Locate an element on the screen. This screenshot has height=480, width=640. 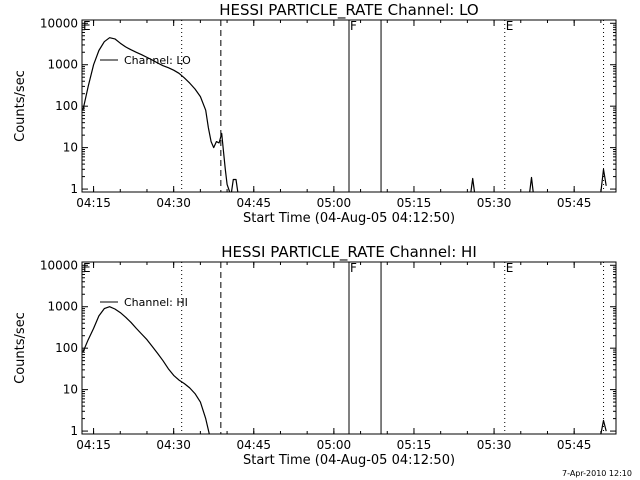
legend-label: Channel: LO is located at coordinates (157, 60).